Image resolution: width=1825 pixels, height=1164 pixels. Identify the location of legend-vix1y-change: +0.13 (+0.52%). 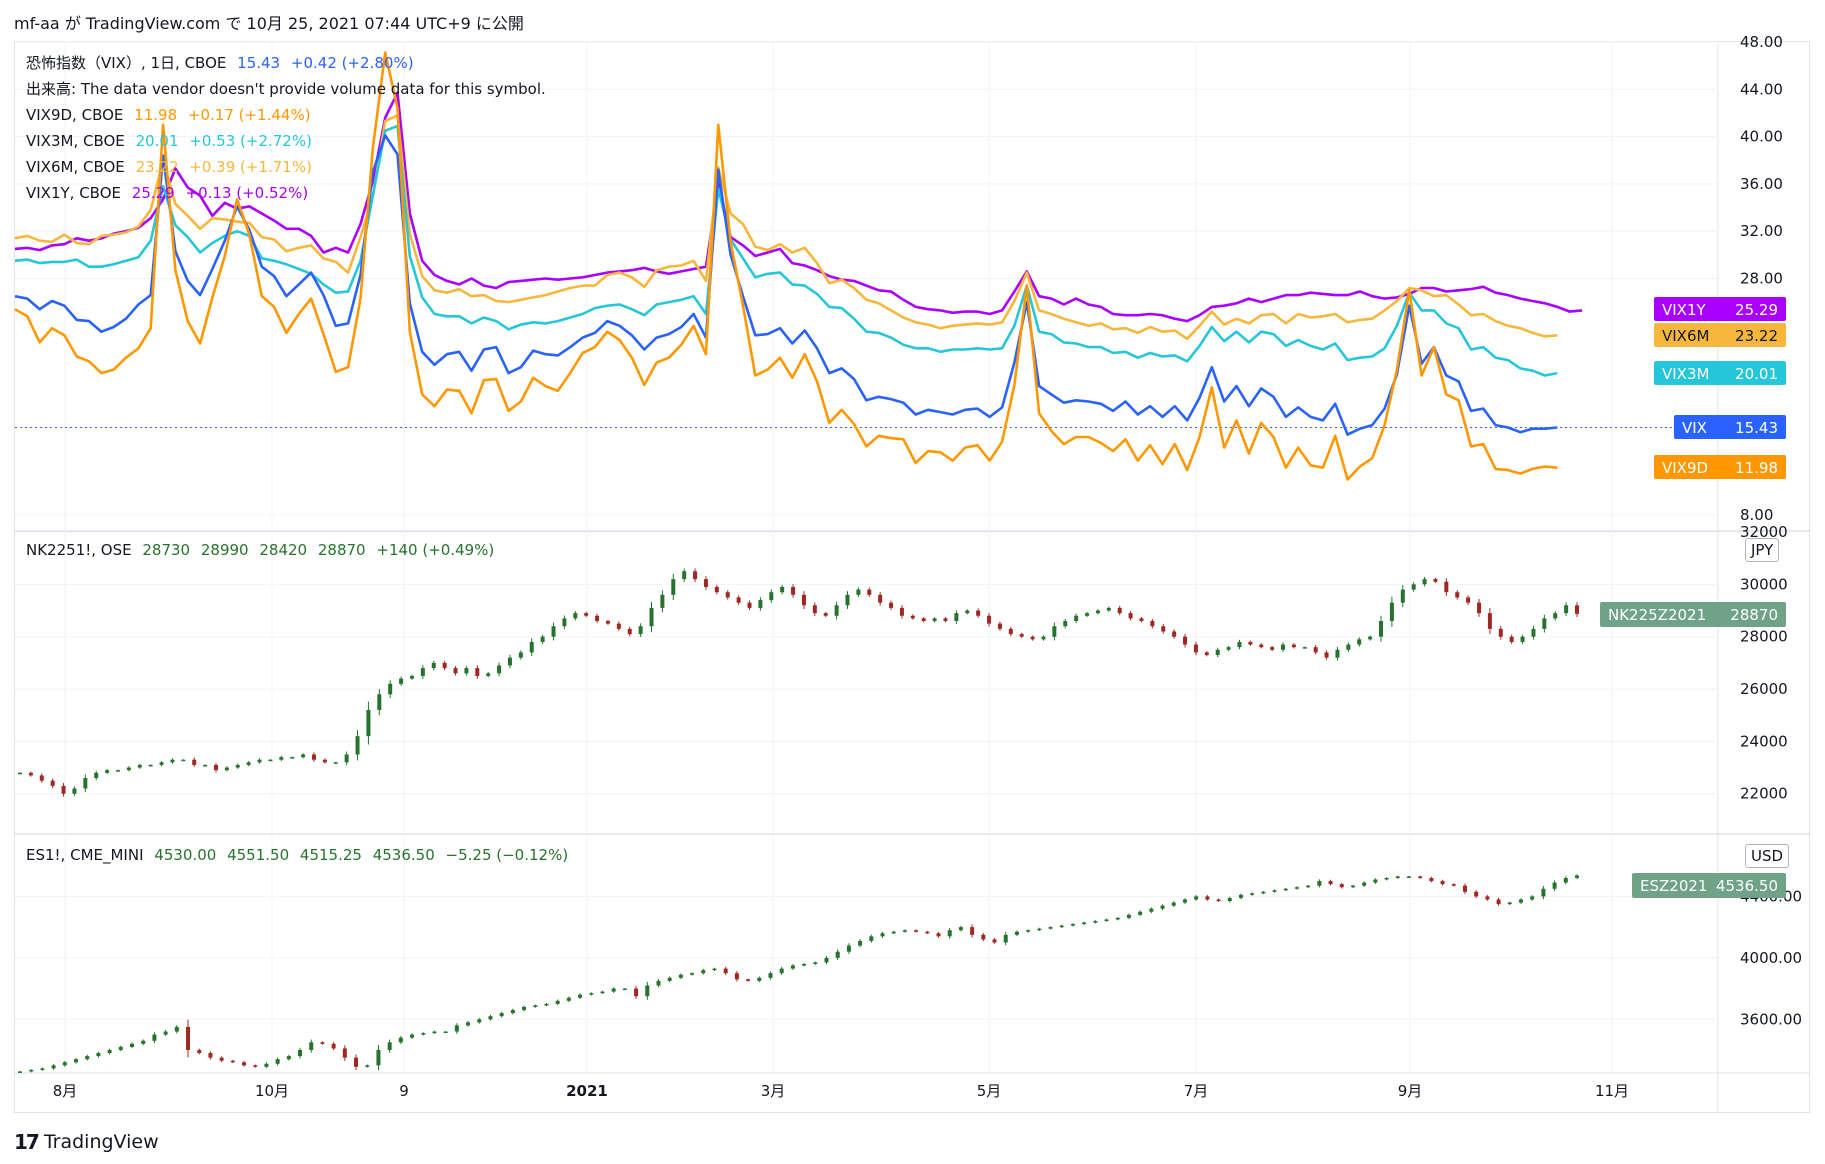
(247, 193).